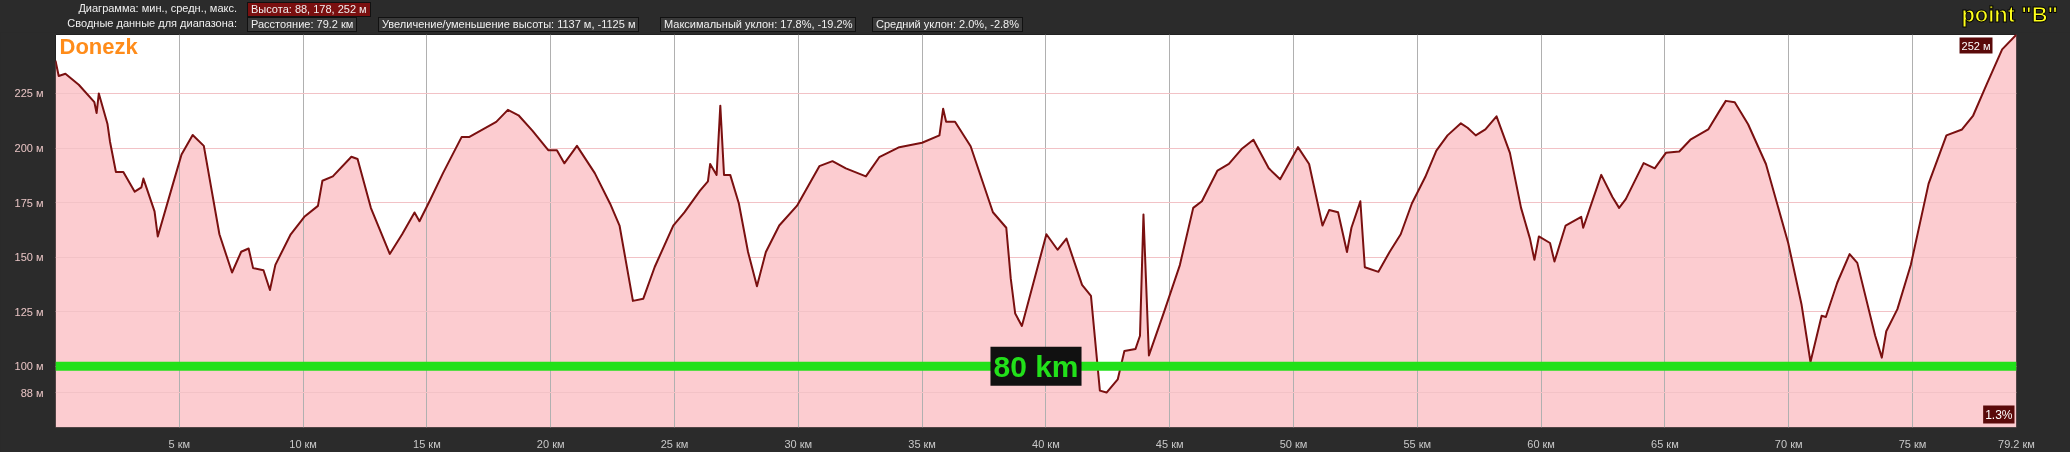 This screenshot has height=452, width=2070. Describe the element at coordinates (1788, 443) in the screenshot. I see `x-tick-label: 70 км` at that location.